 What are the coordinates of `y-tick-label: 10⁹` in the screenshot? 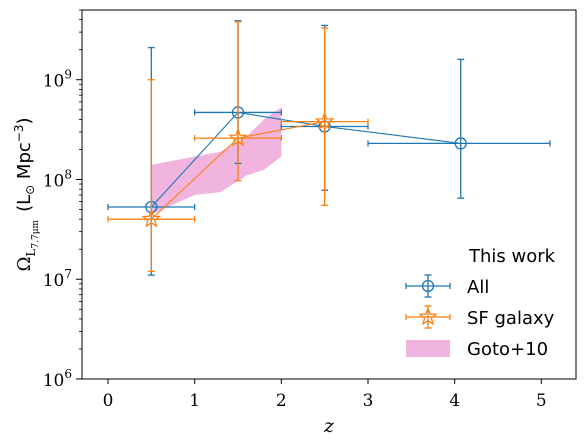 It's located at (57, 80).